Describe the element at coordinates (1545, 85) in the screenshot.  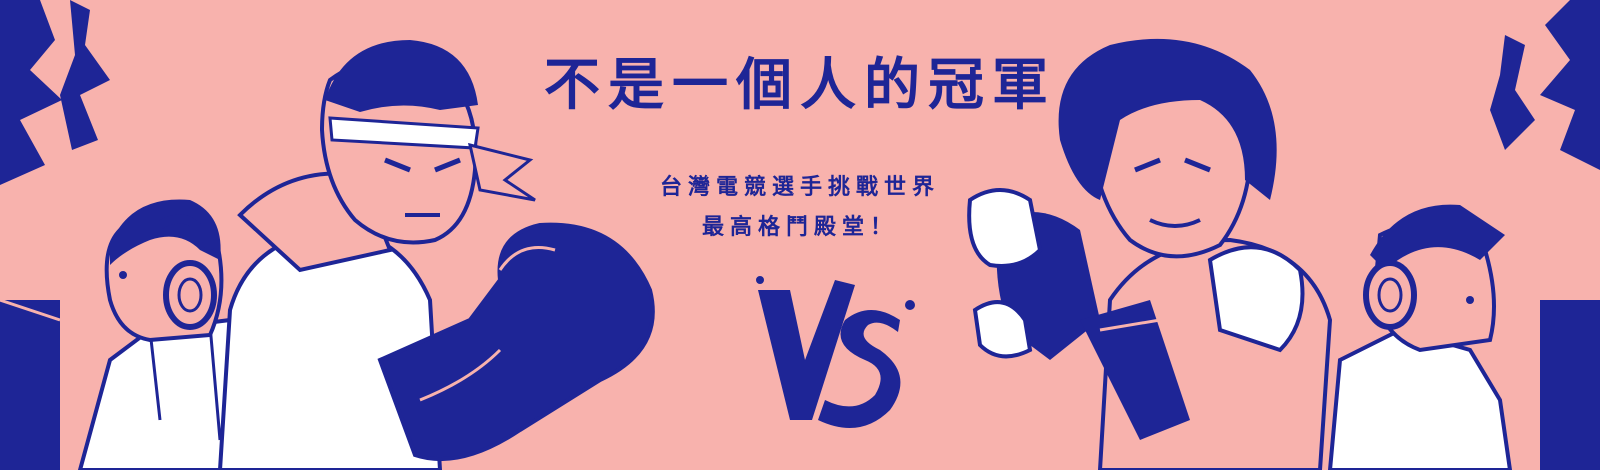
I see `ink-splatter-right` at that location.